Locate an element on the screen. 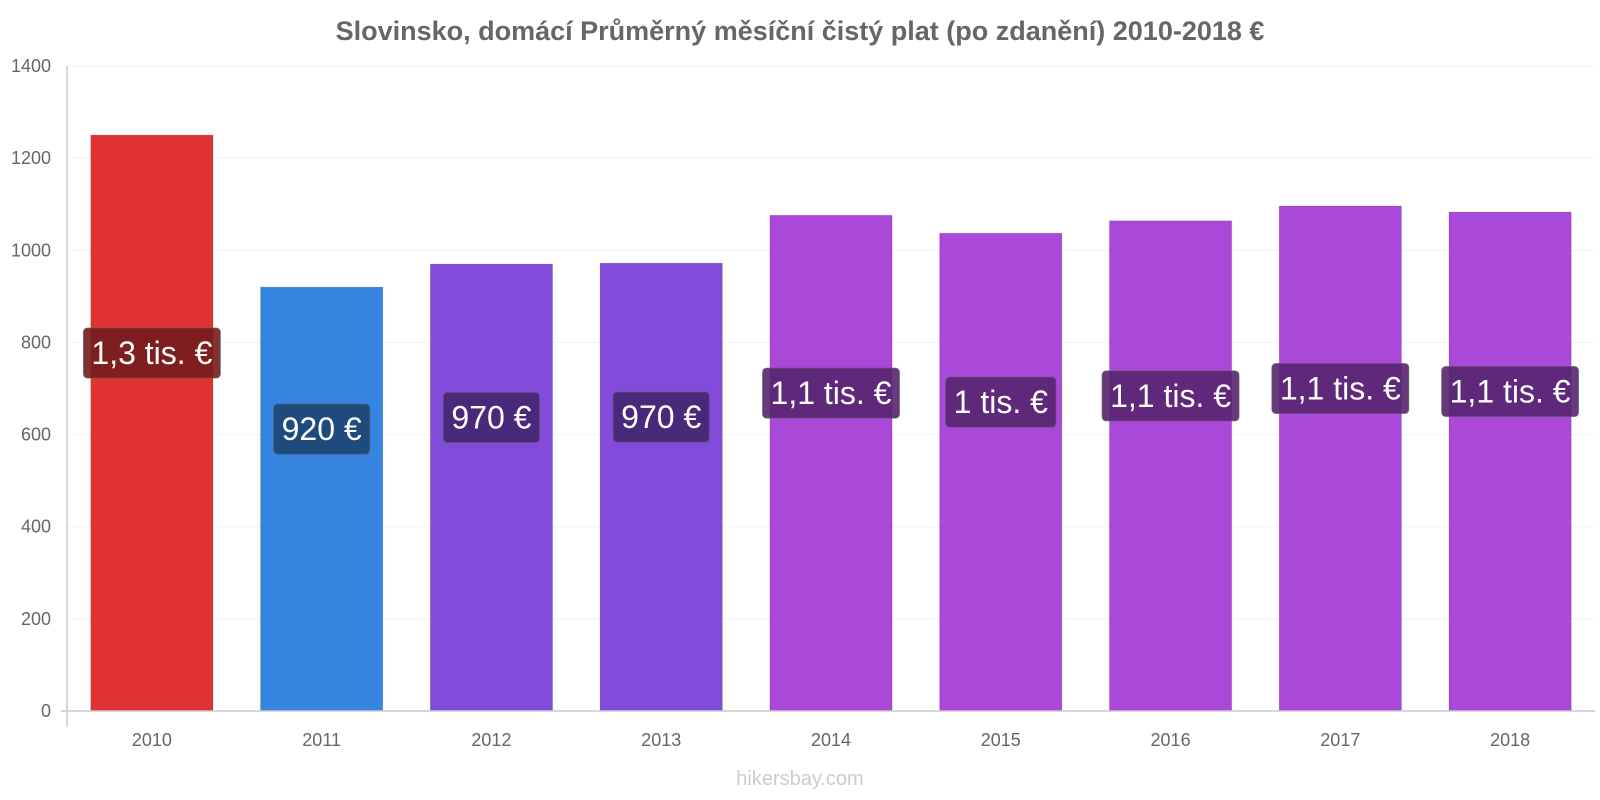 Image resolution: width=1600 pixels, height=800 pixels. y-tick-label: 800 is located at coordinates (36, 342).